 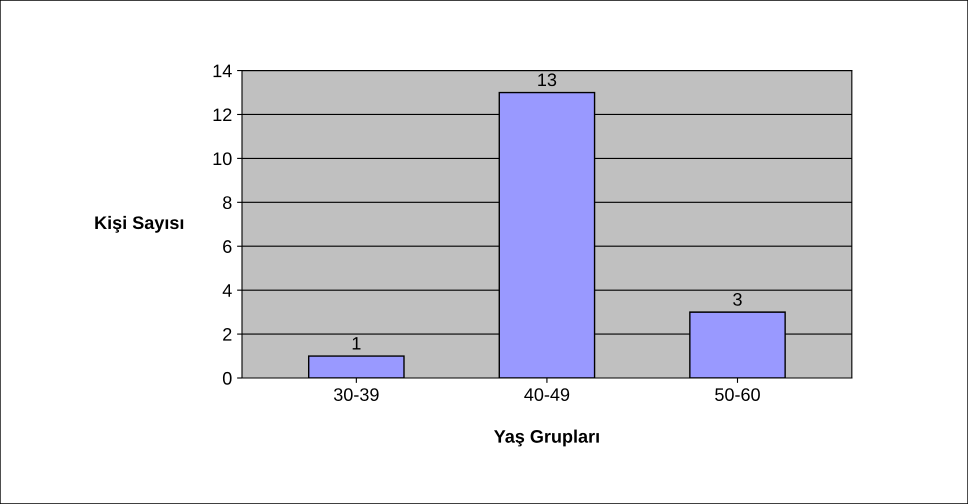 What do you see at coordinates (227, 334) in the screenshot?
I see `y-tick-label: 2` at bounding box center [227, 334].